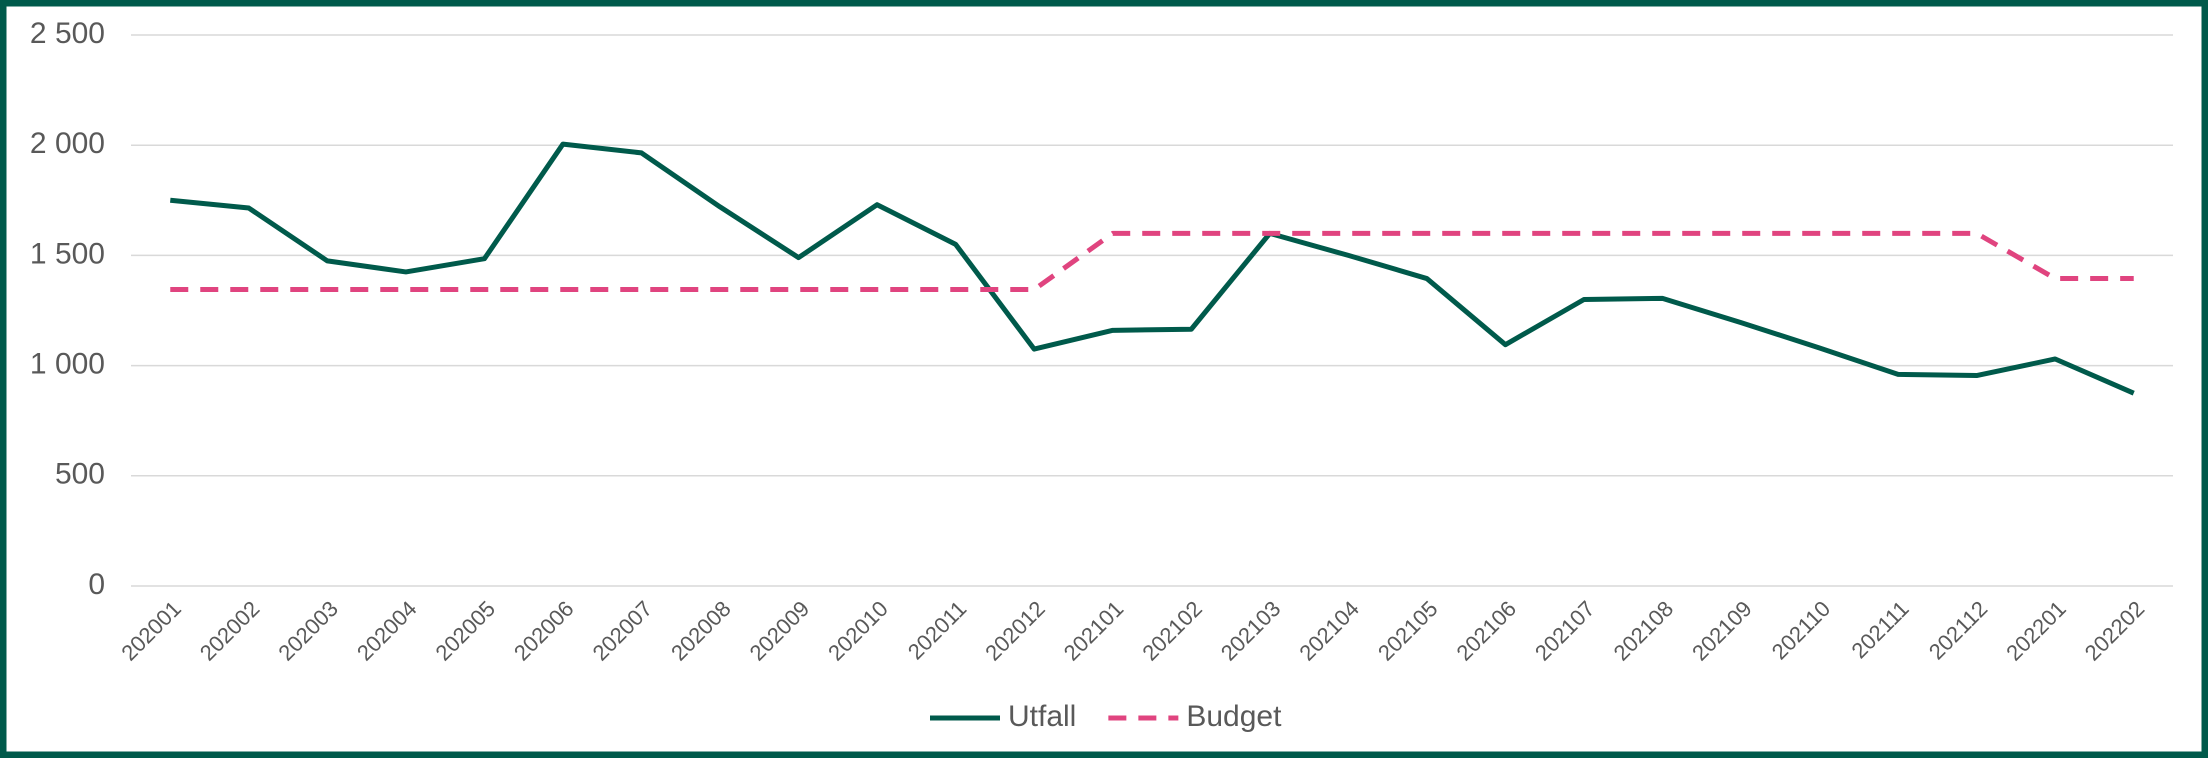  I want to click on x-tick-label: 202110, so click(1801, 630).